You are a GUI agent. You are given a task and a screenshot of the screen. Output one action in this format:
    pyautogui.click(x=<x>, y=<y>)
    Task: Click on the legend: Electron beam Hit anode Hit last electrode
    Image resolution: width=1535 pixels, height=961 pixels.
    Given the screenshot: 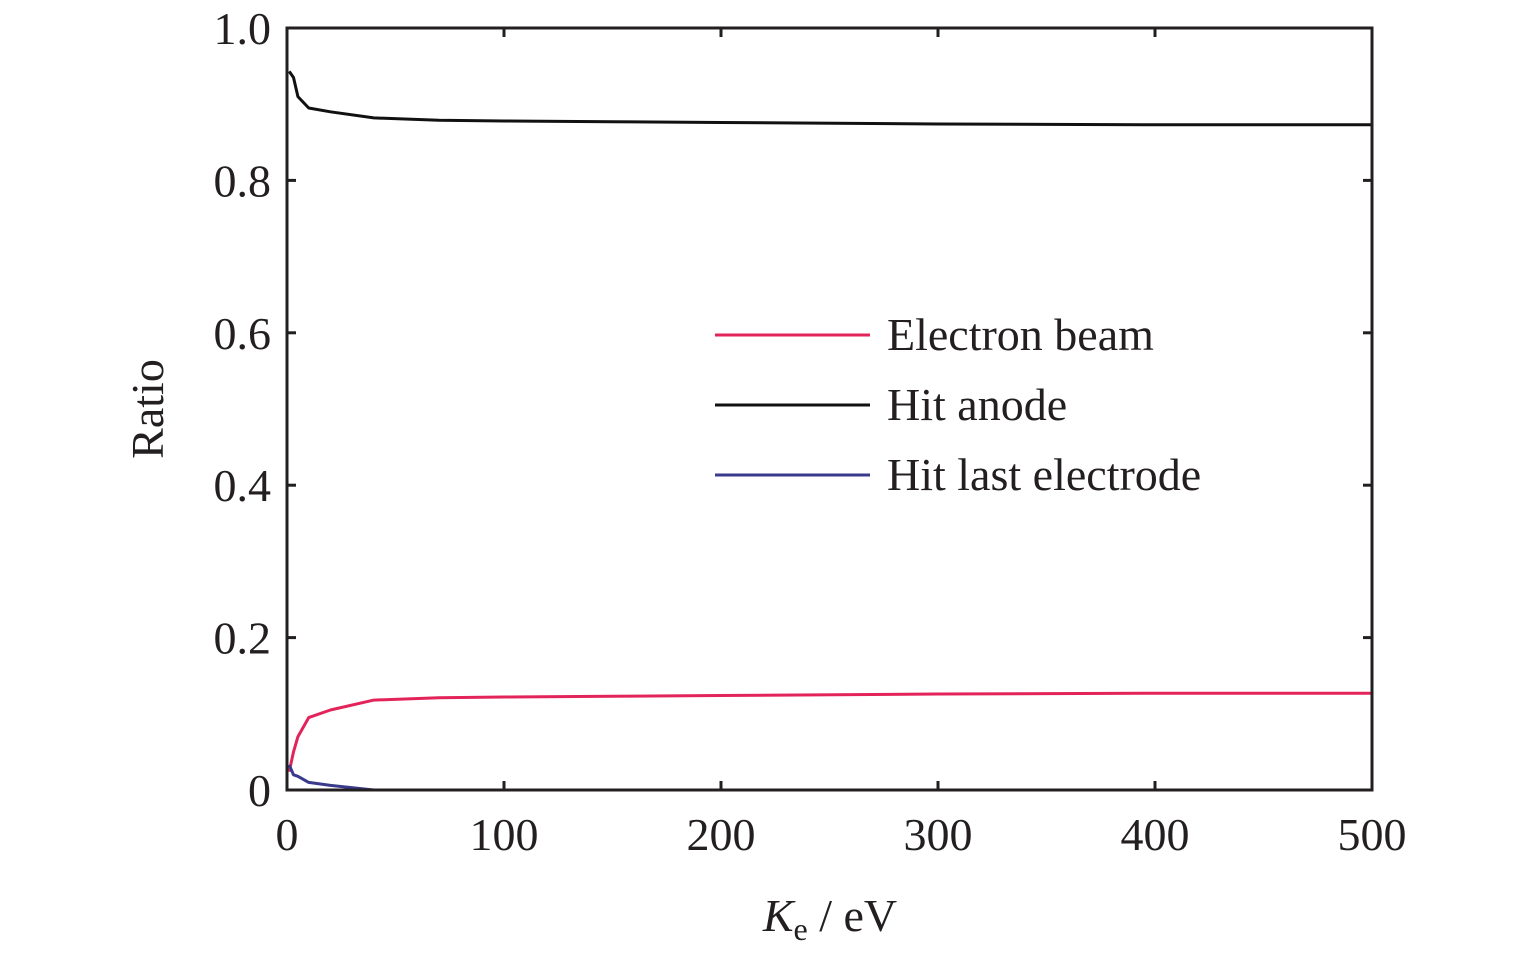 What is the action you would take?
    pyautogui.click(x=958, y=404)
    